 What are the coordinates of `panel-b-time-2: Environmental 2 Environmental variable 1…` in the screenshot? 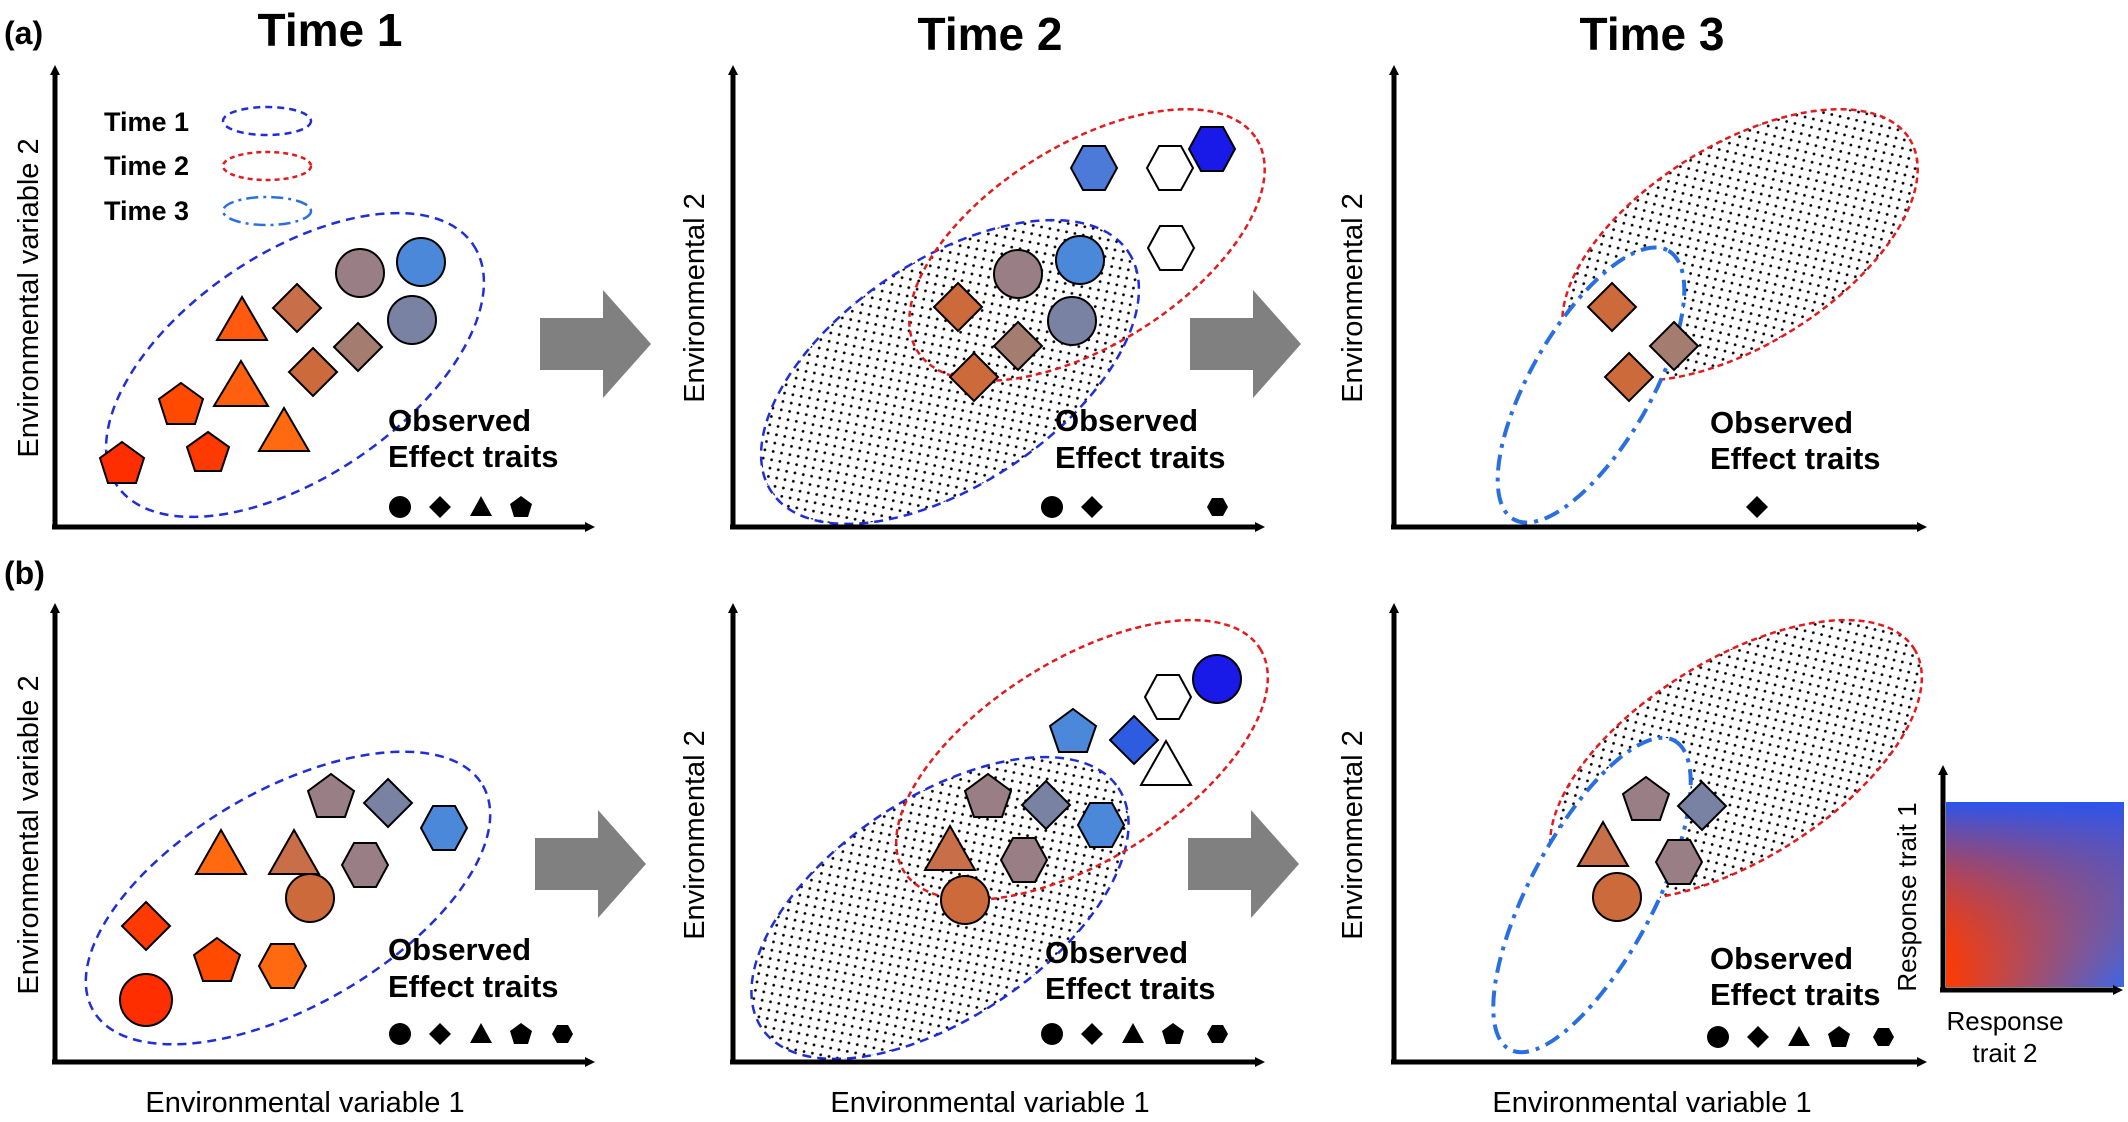 It's located at (974, 861).